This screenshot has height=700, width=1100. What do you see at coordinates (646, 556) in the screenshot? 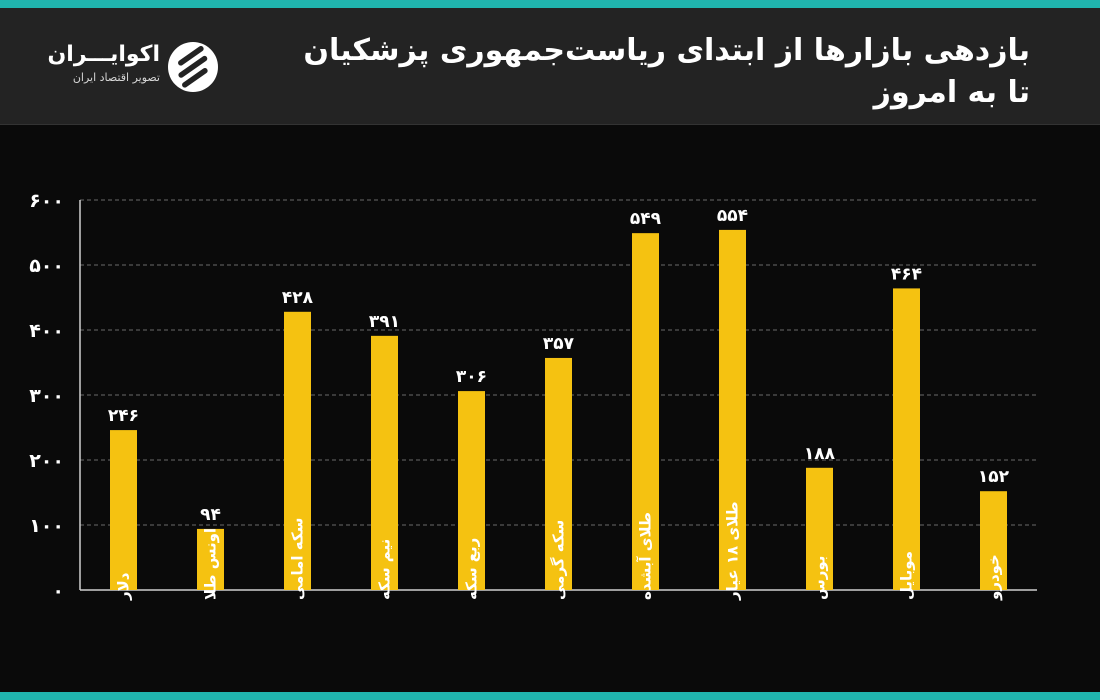
I see `x-tick-label: طلای آبشده` at bounding box center [646, 556].